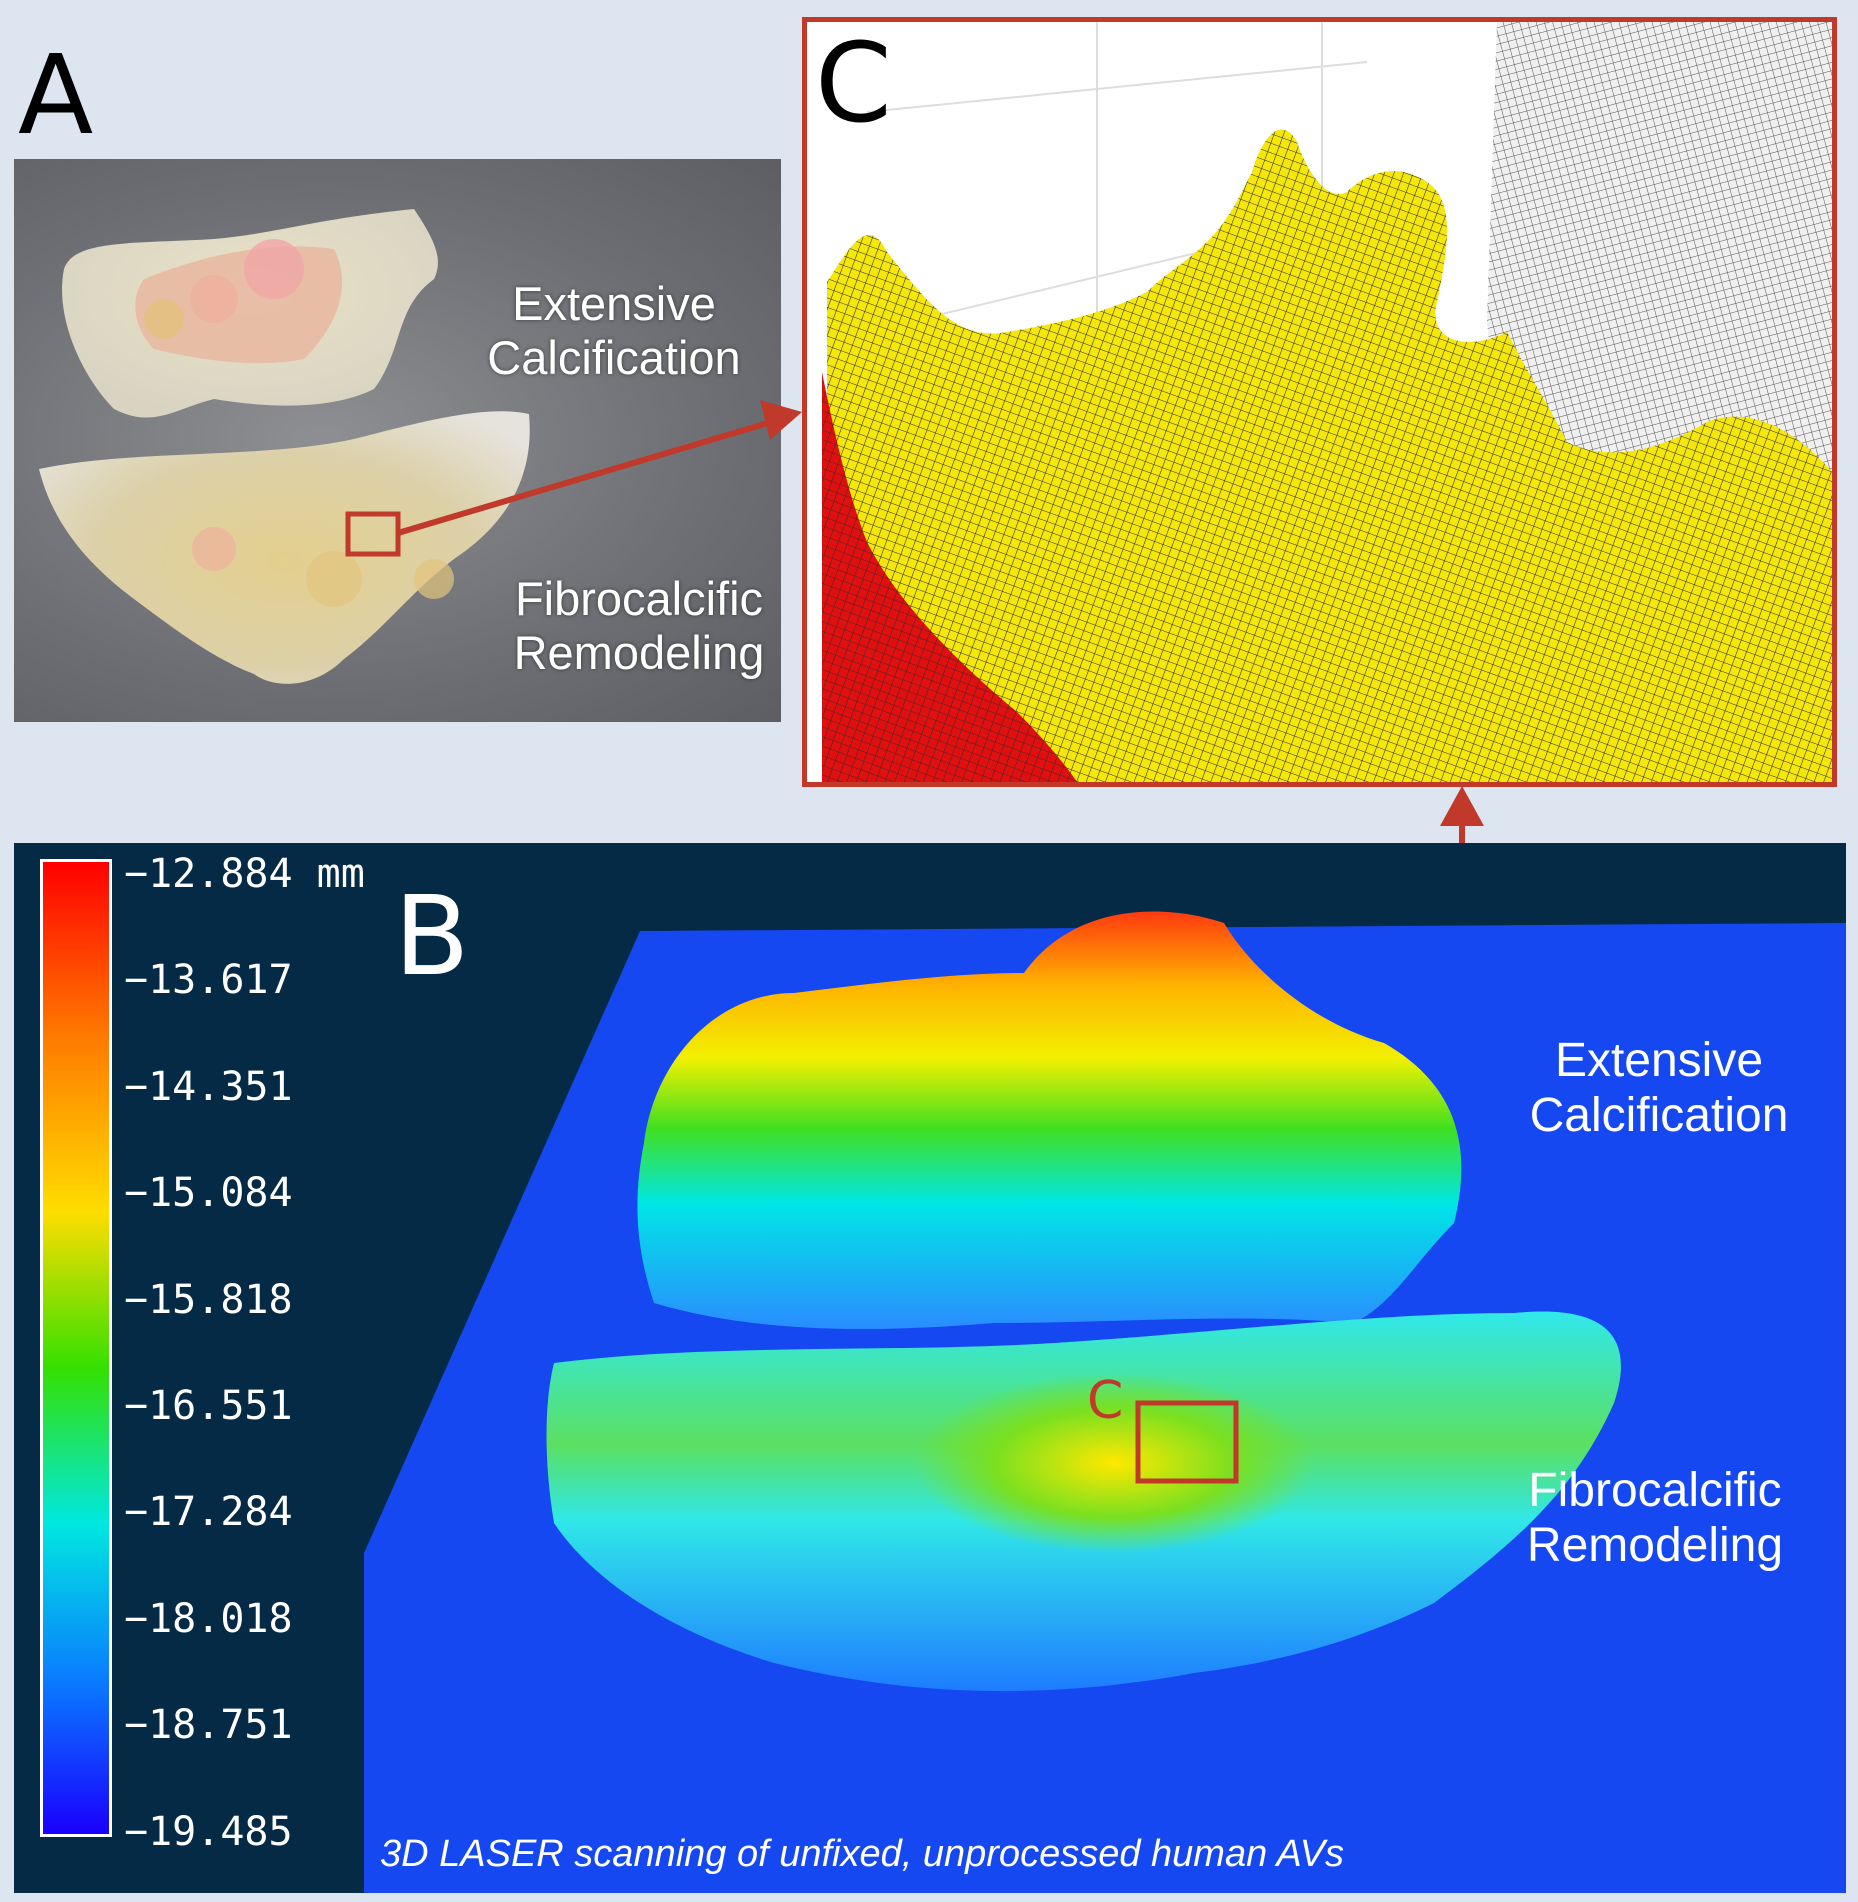 The image size is (1858, 1902). What do you see at coordinates (76, 1348) in the screenshot?
I see `colorbar` at bounding box center [76, 1348].